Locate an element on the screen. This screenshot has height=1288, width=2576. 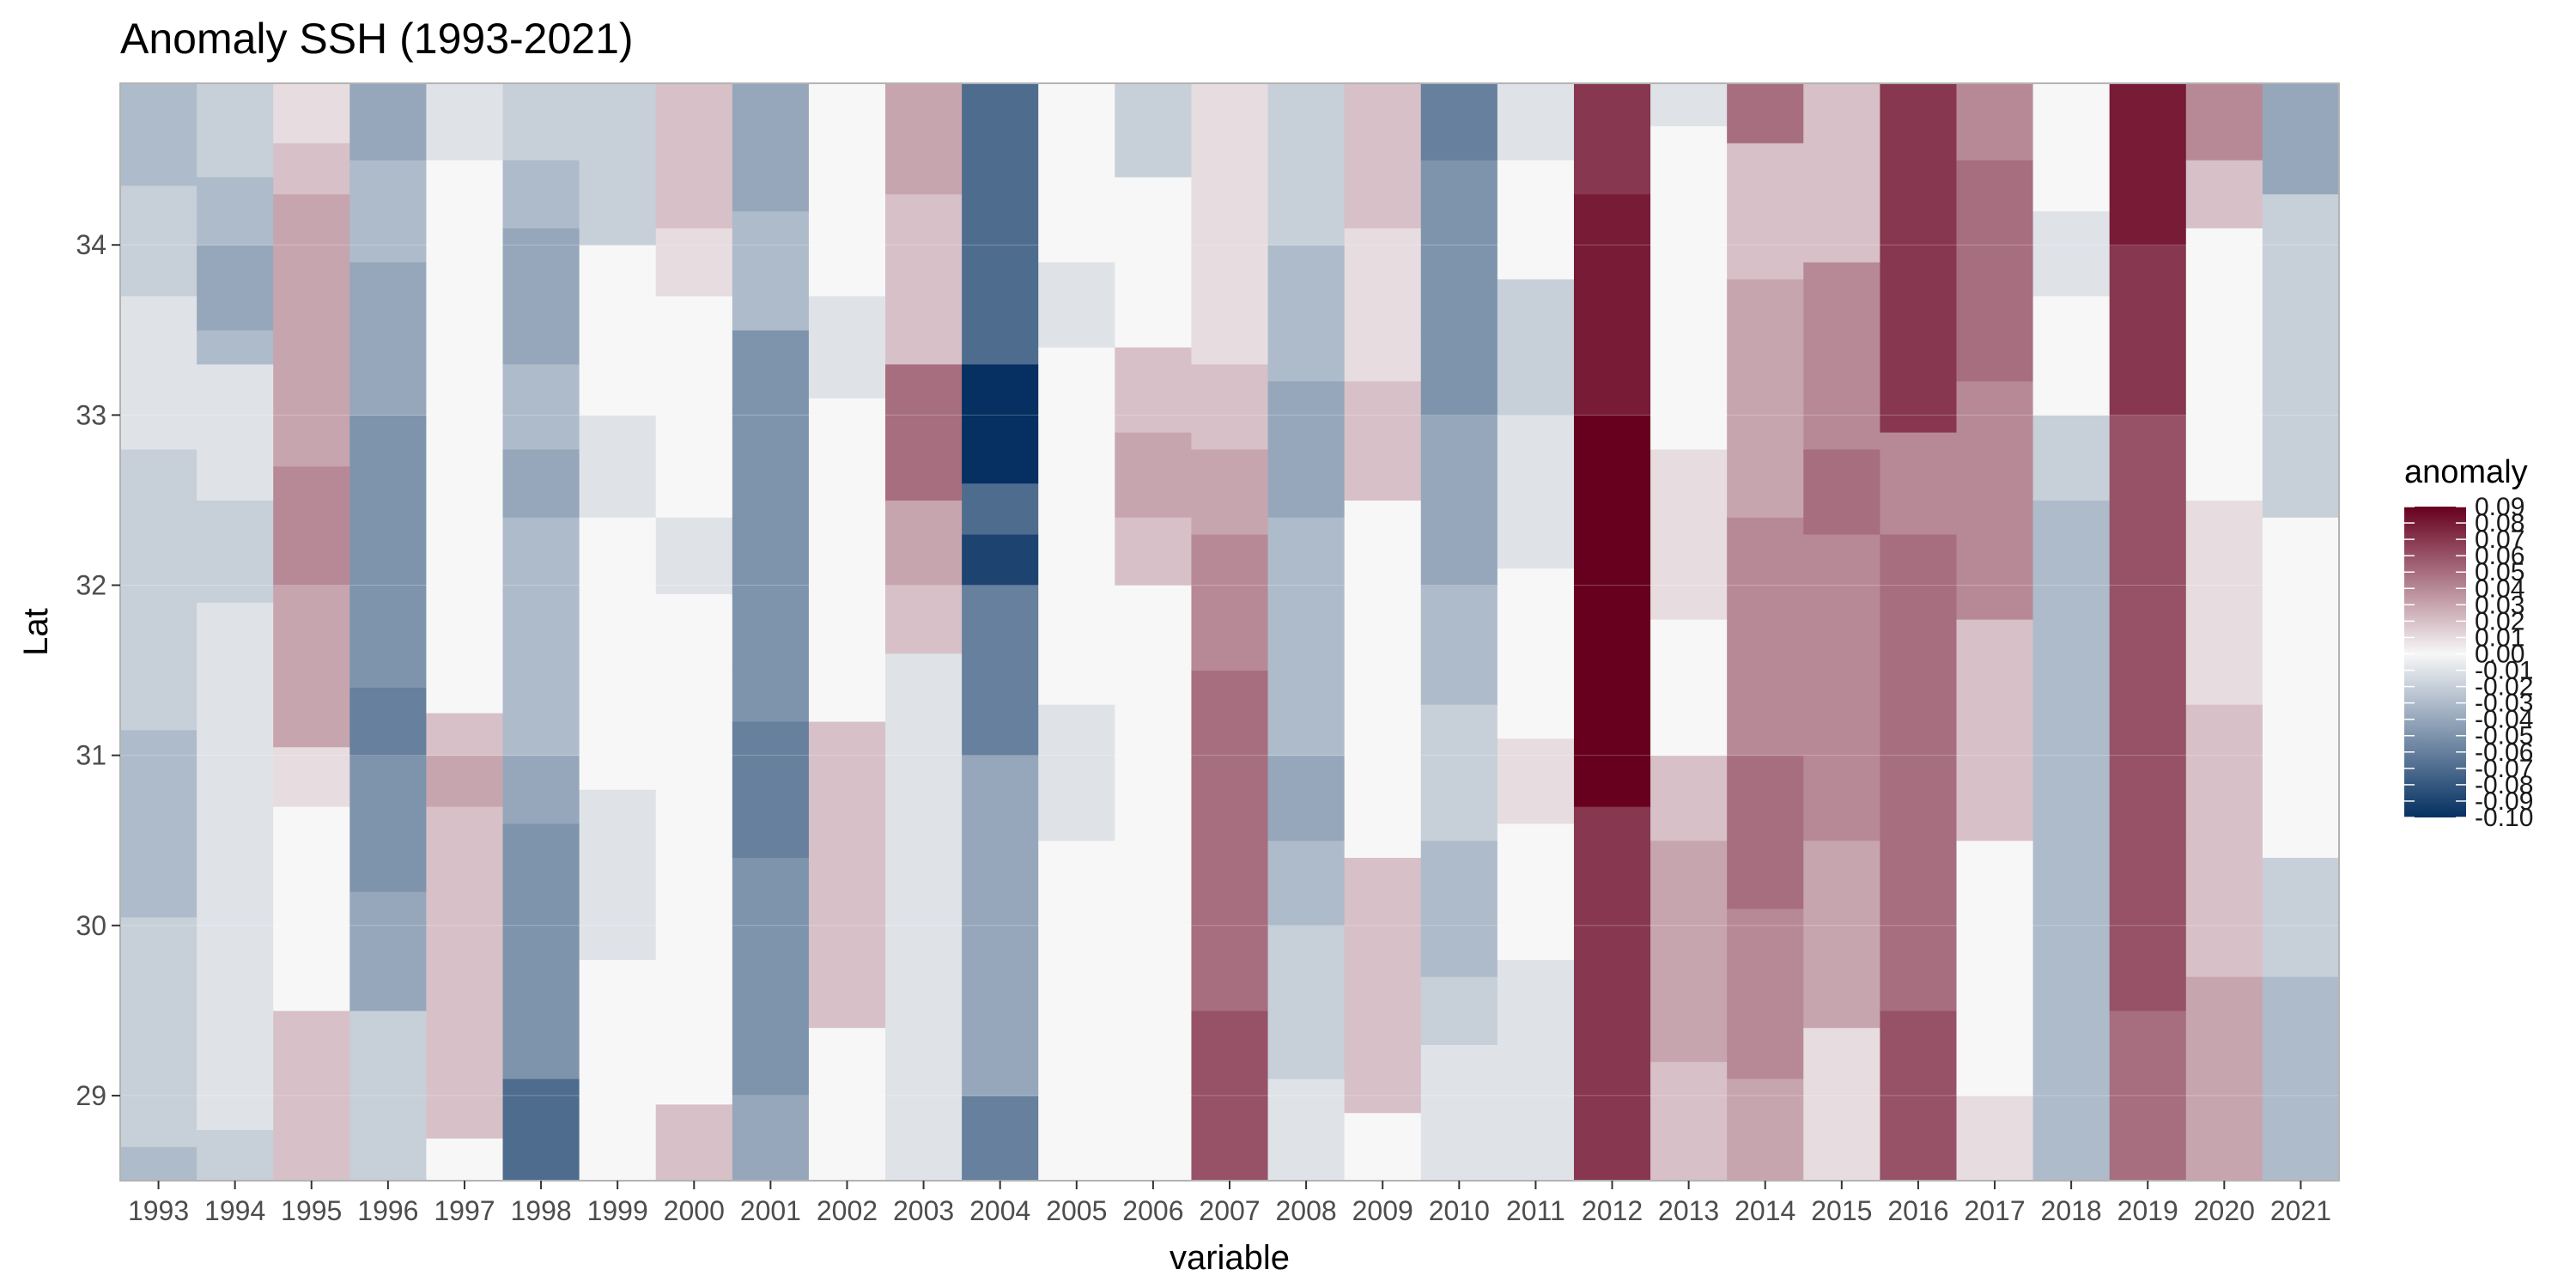
x-tick-label: 2017 is located at coordinates (1995, 1210).